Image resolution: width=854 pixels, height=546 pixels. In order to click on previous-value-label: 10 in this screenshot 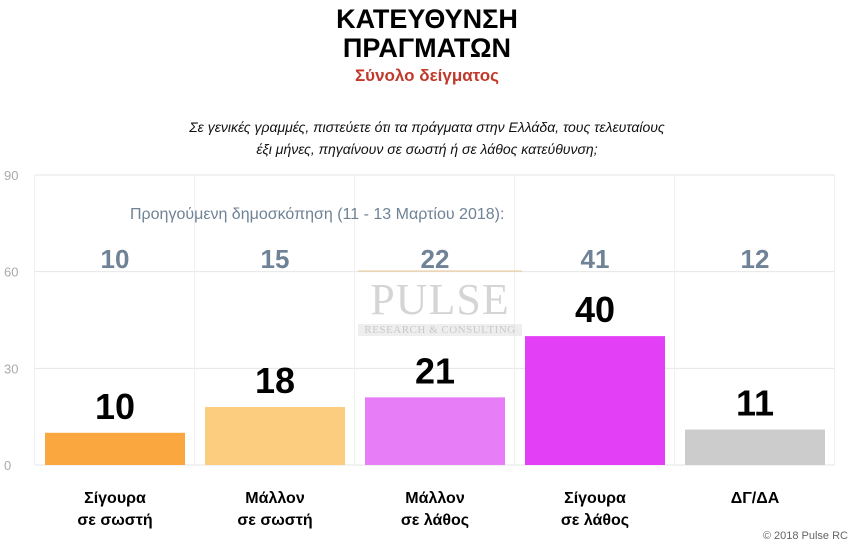, I will do `click(115, 259)`.